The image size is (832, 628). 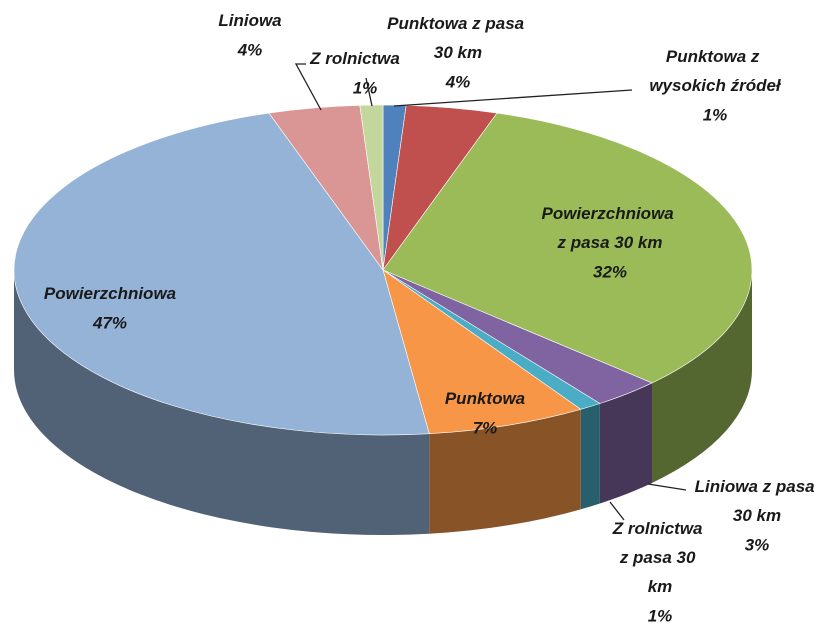 I want to click on slice-label: Powierzchniowa, so click(x=110, y=293).